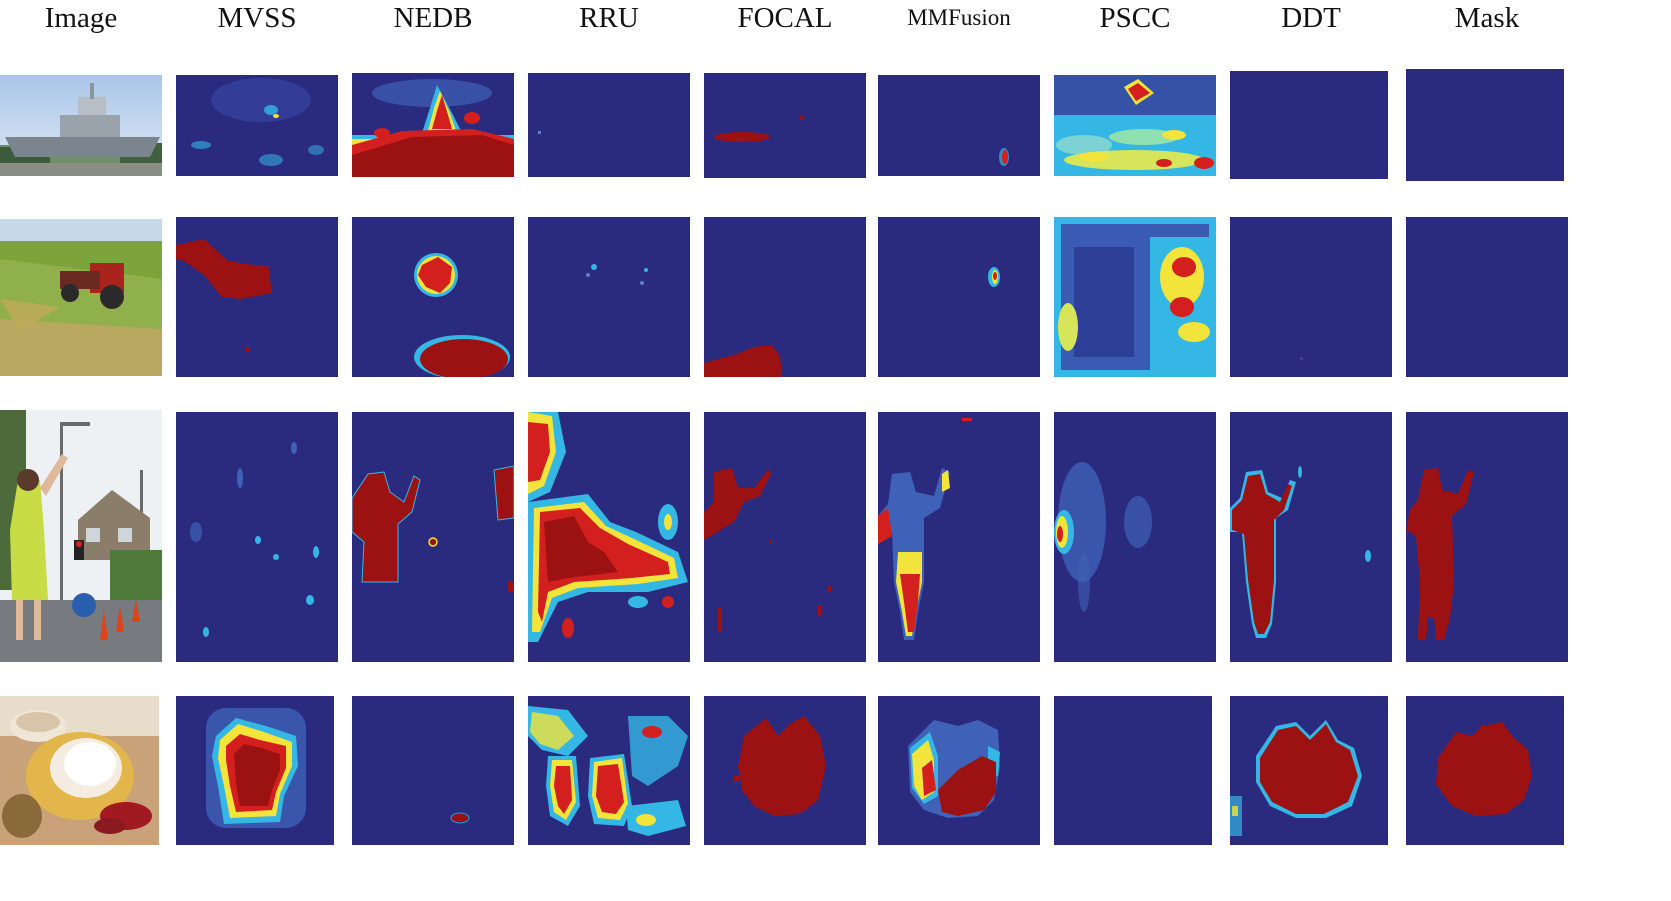  Describe the element at coordinates (1311, 297) in the screenshot. I see `heatmap-ddt-tractor` at that location.